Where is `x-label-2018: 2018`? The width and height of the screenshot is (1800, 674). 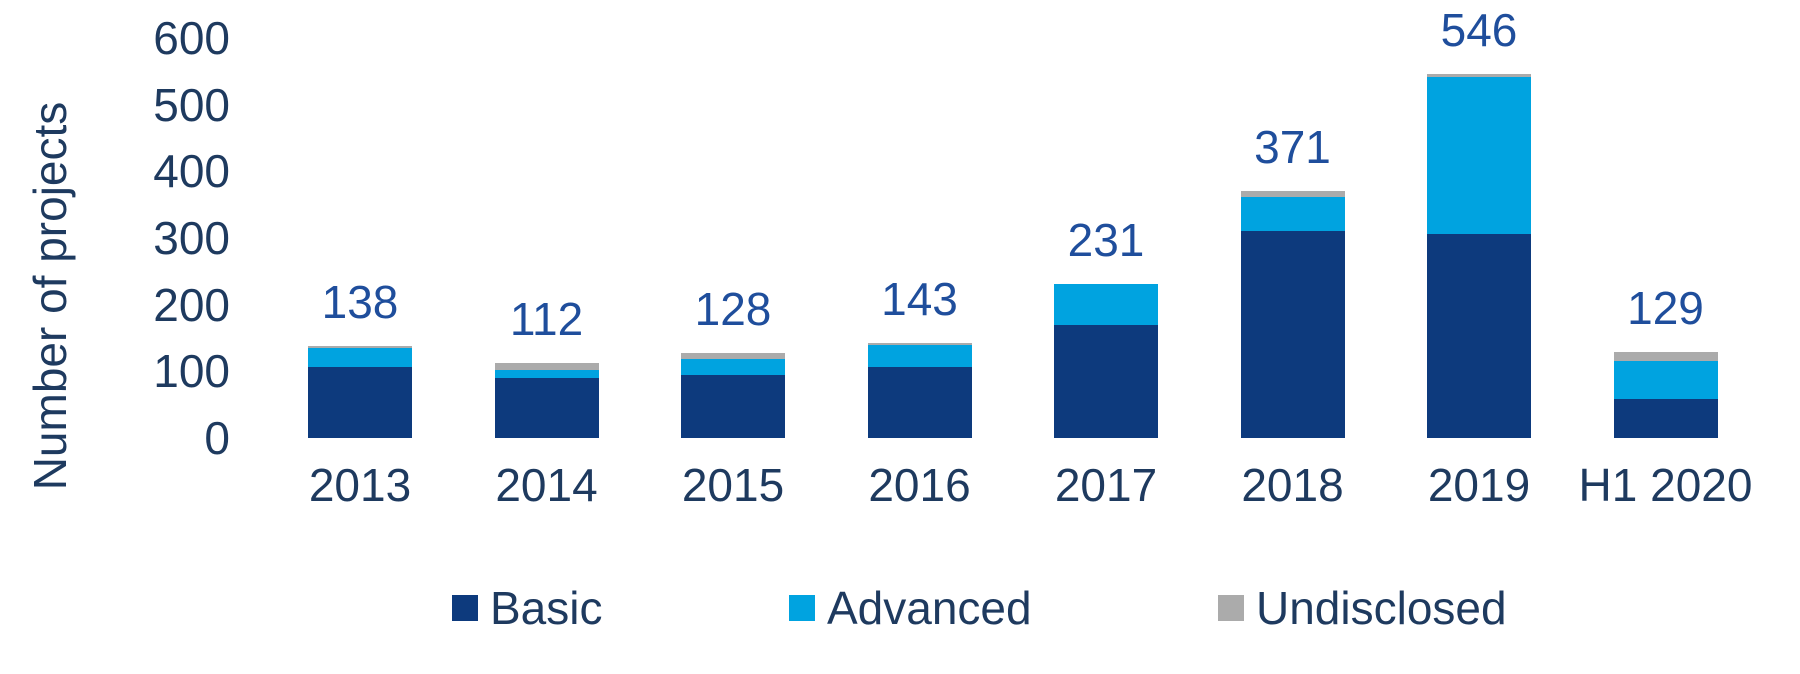 x-label-2018: 2018 is located at coordinates (1292, 485).